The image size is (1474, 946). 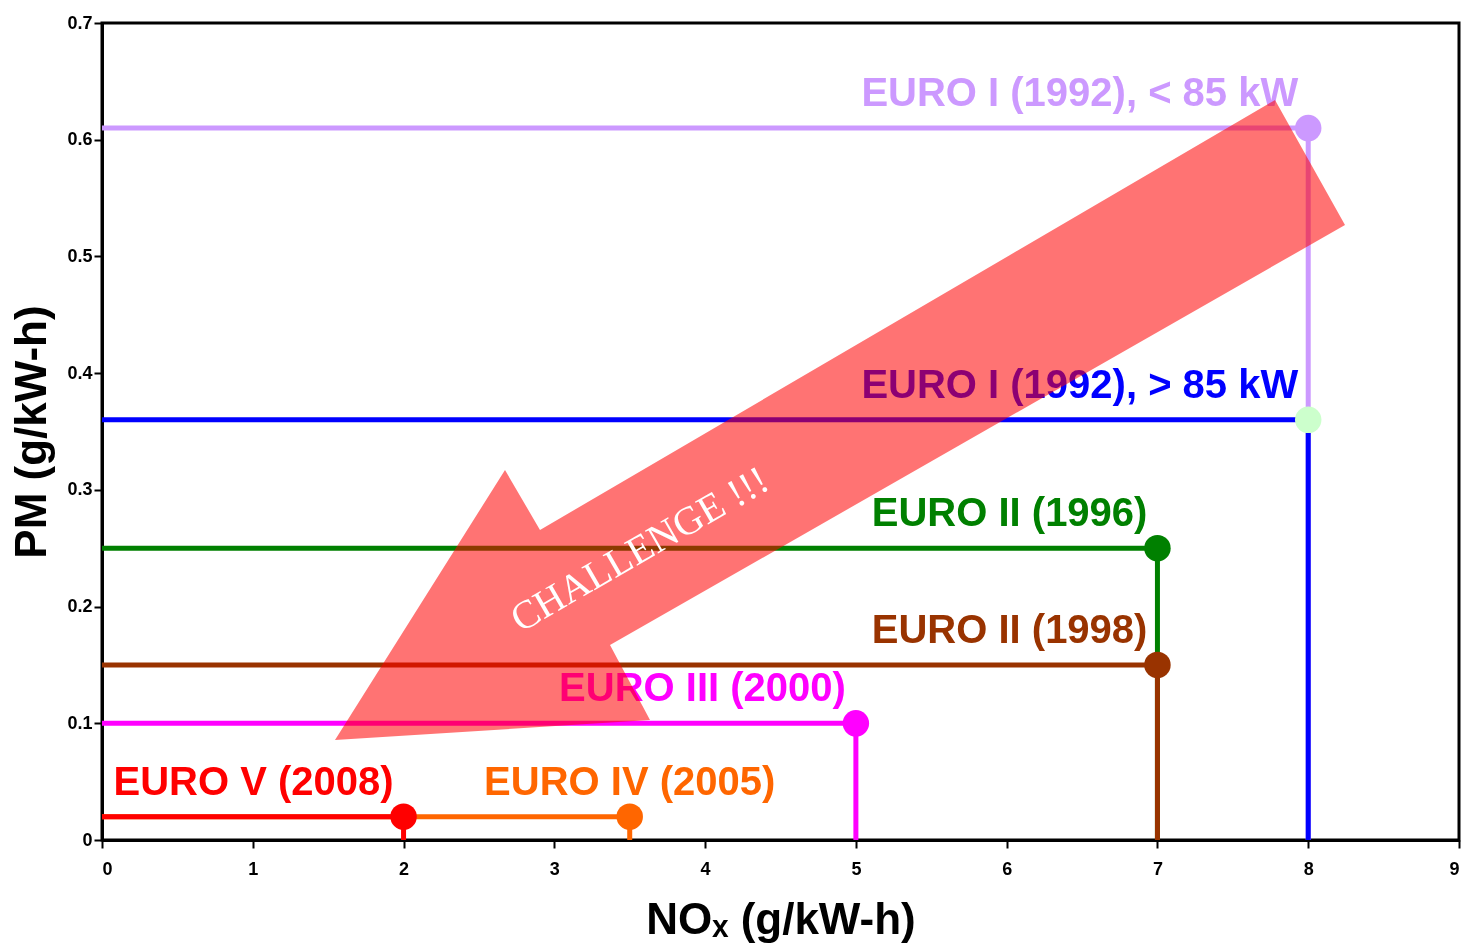 I want to click on y-tick-label: 0.6, so click(x=80, y=139).